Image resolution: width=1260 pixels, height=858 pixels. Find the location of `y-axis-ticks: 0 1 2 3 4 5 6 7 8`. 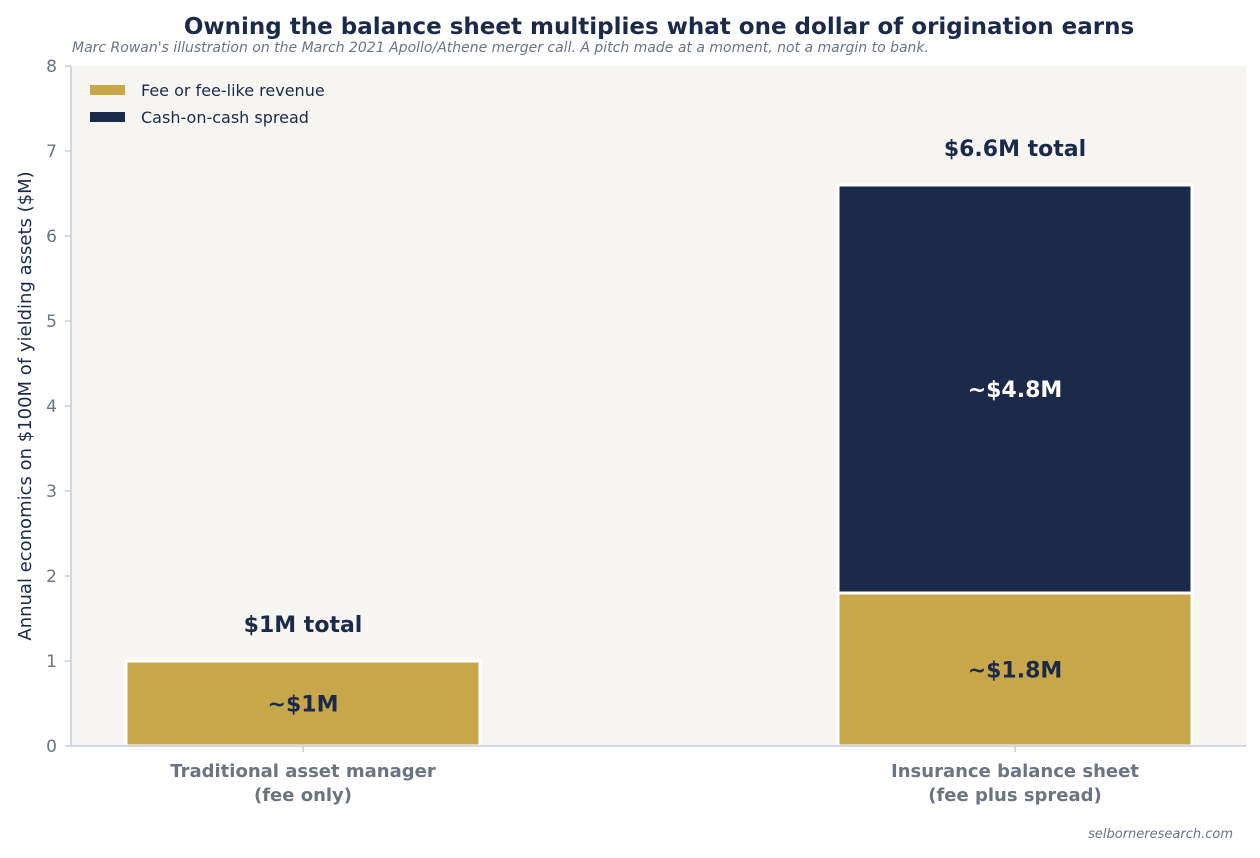

y-axis-ticks: 0 1 2 3 4 5 6 7 8 is located at coordinates (58, 407).